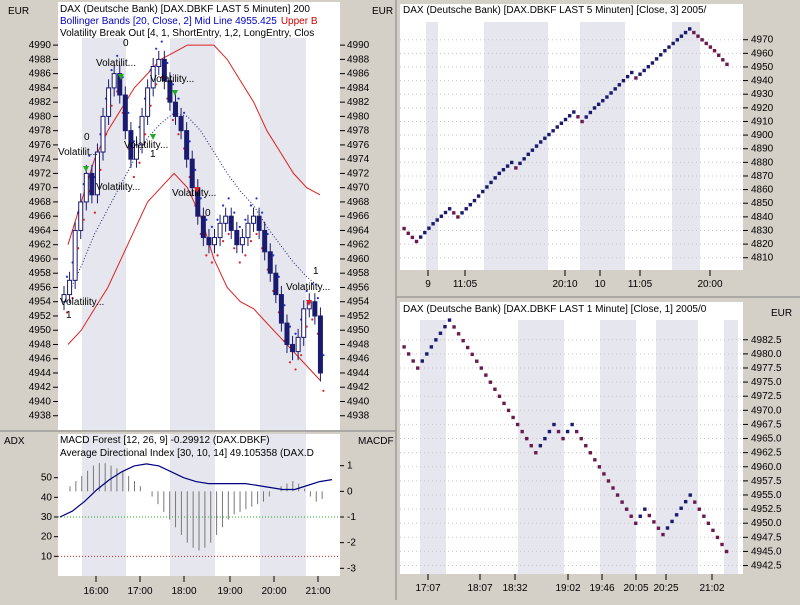 The image size is (800, 605). Describe the element at coordinates (640, 284) in the screenshot. I see `x-tick-label: 11:05` at that location.